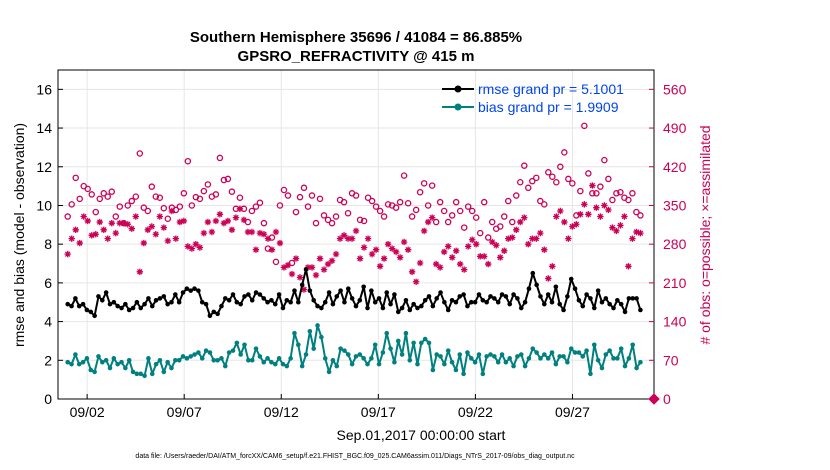 This screenshot has height=470, width=830. I want to click on y2-tick-label: 140, so click(675, 322).